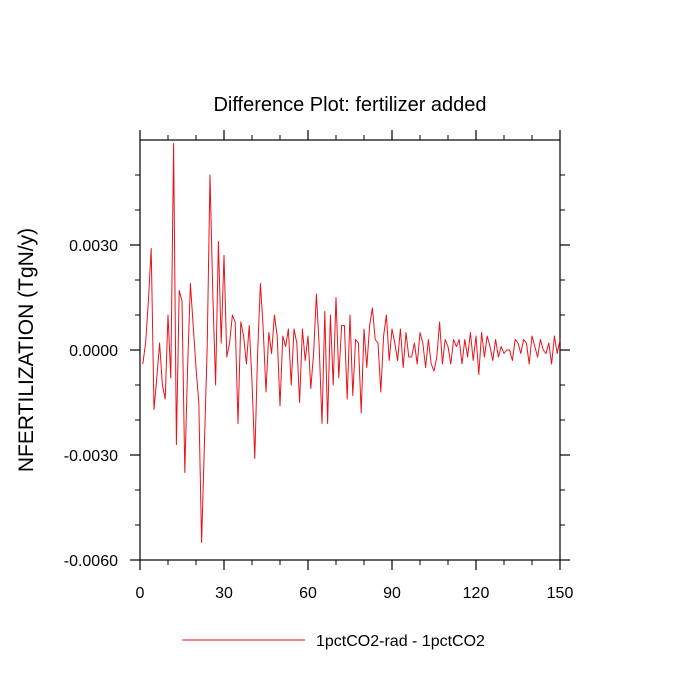 Image resolution: width=700 pixels, height=700 pixels. Describe the element at coordinates (91, 561) in the screenshot. I see `y-tick-label: -0.0060` at that location.